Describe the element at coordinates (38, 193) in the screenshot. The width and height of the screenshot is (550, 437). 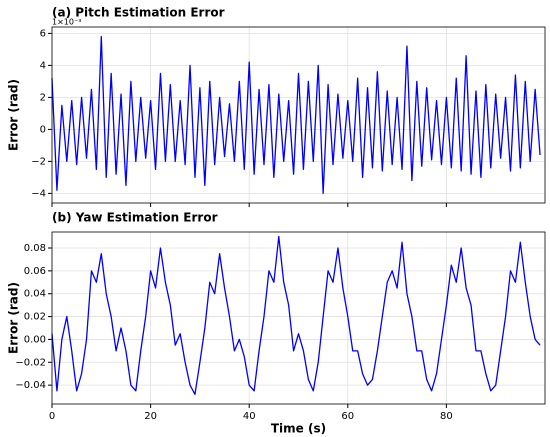
I see `y-tick-label: −4` at that location.